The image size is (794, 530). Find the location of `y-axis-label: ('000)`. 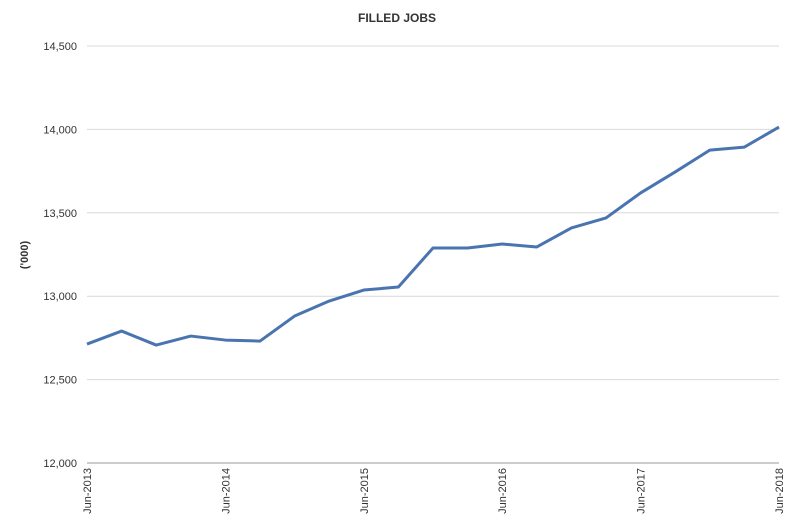

y-axis-label: ('000) is located at coordinates (25, 255).